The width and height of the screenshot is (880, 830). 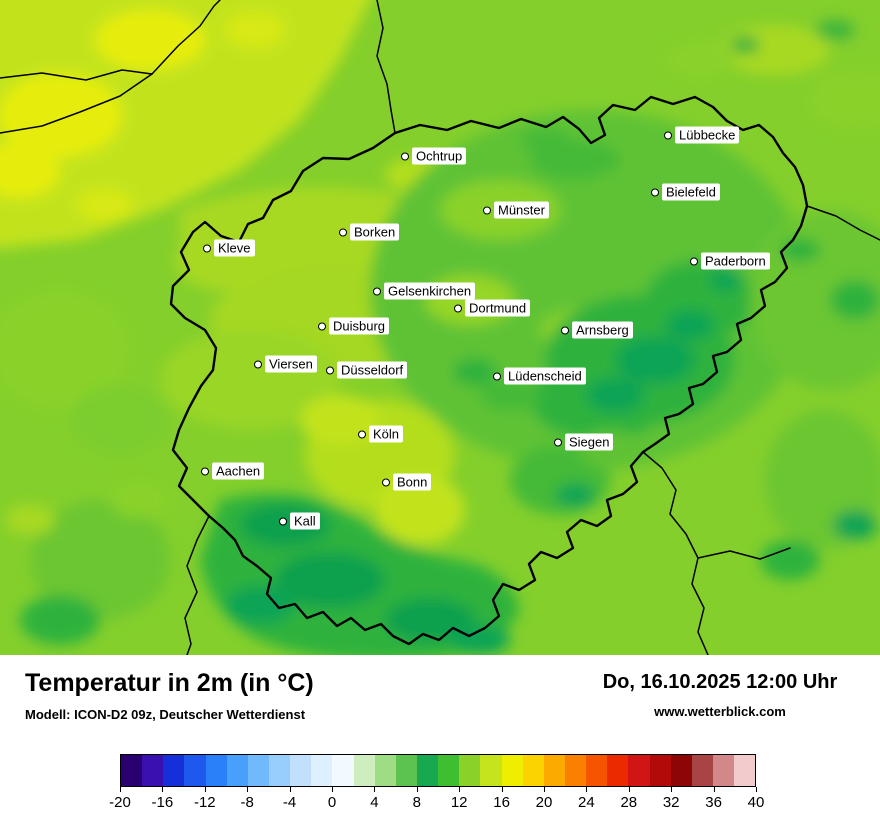 What do you see at coordinates (332, 802) in the screenshot?
I see `legend-tick-label: 0` at bounding box center [332, 802].